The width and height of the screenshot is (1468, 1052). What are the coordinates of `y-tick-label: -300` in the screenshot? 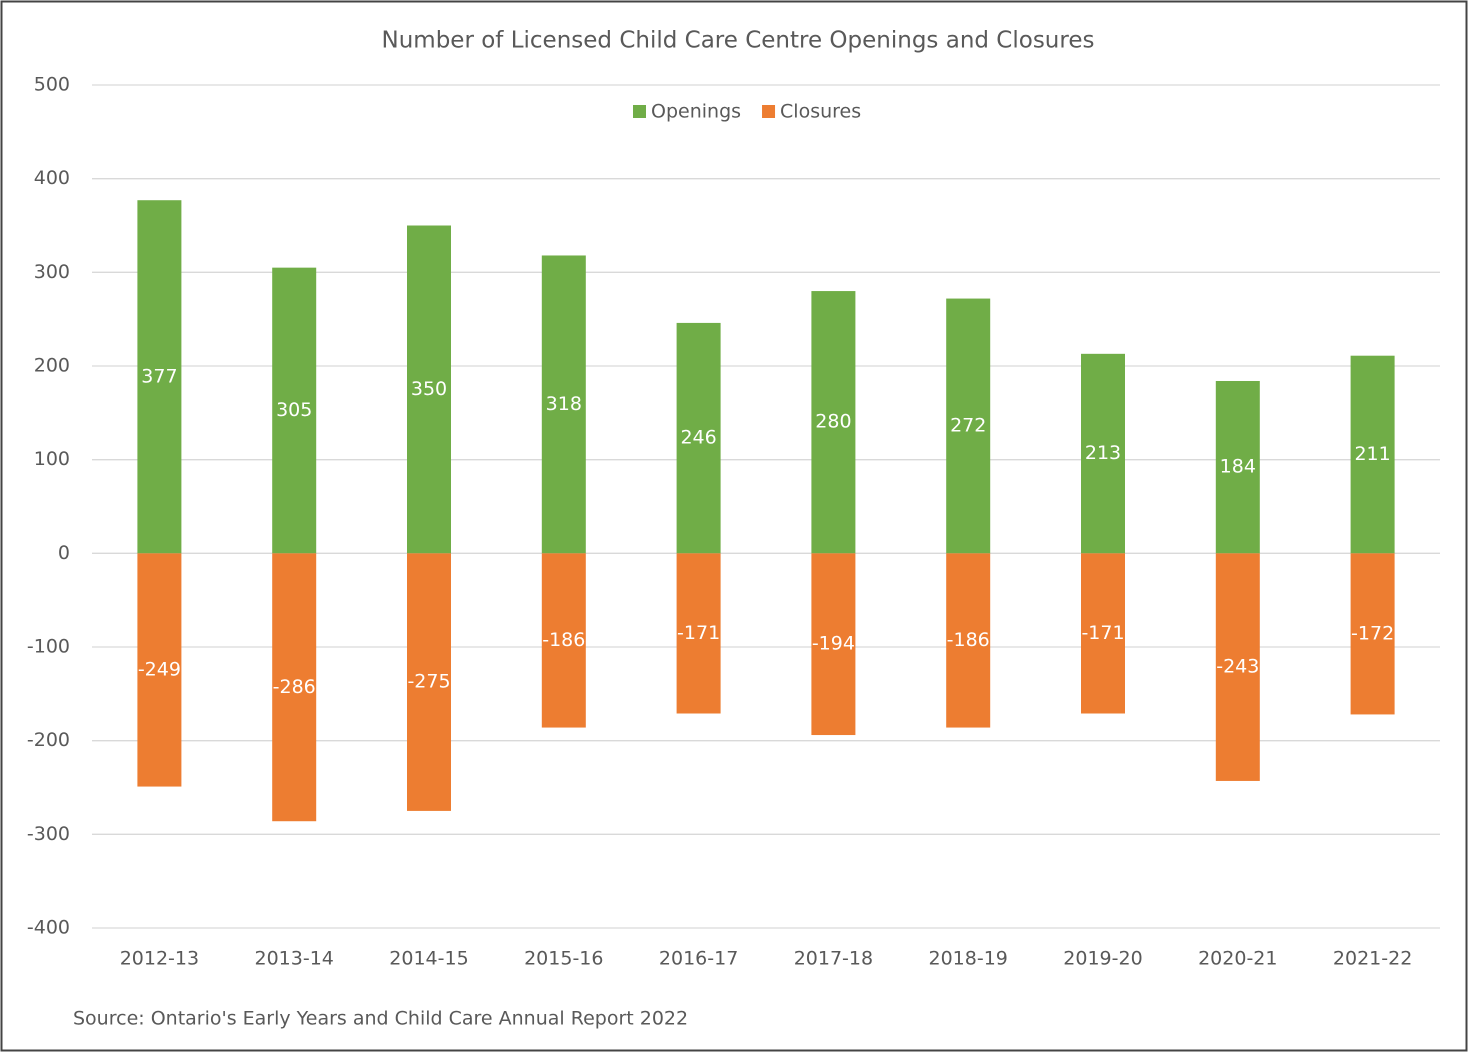 It's located at (48, 834).